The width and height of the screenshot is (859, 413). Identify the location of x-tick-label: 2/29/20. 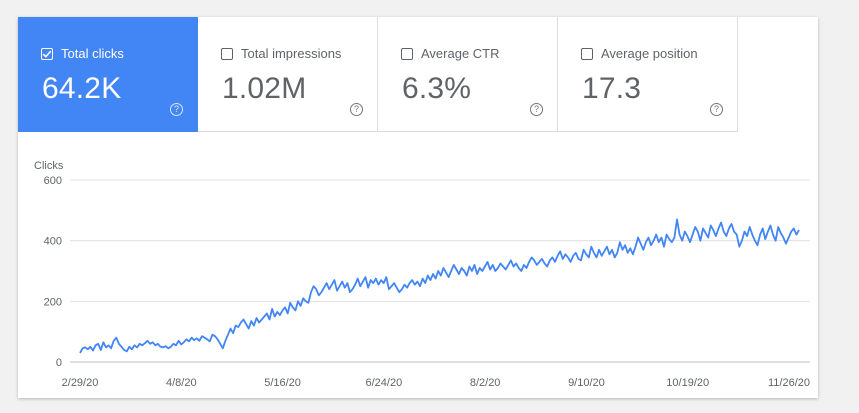
(80, 383).